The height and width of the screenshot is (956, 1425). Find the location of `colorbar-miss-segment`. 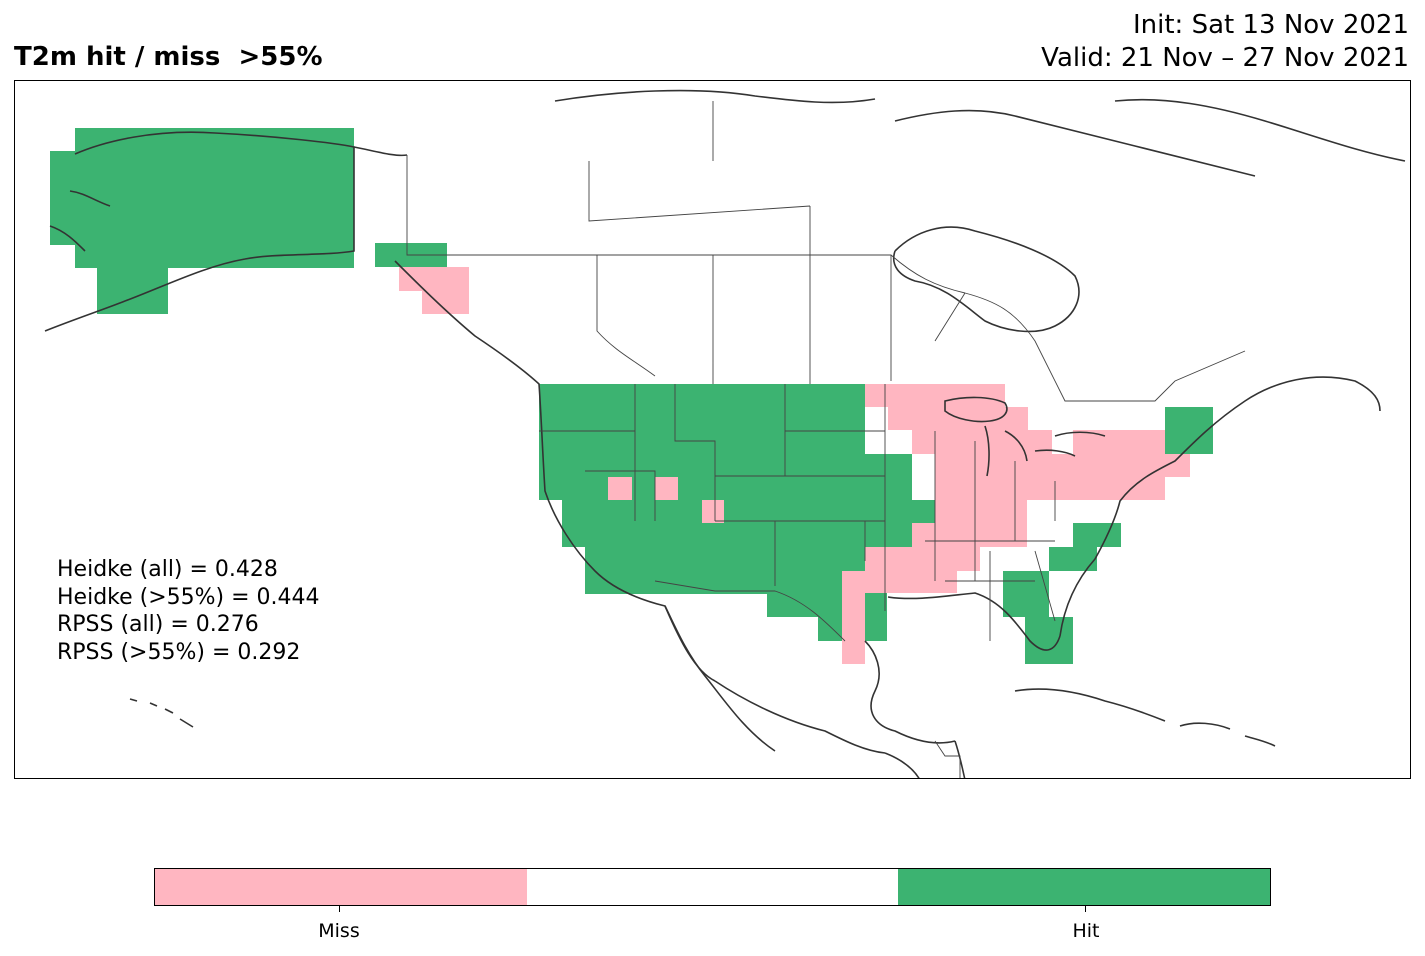

colorbar-miss-segment is located at coordinates (341, 887).